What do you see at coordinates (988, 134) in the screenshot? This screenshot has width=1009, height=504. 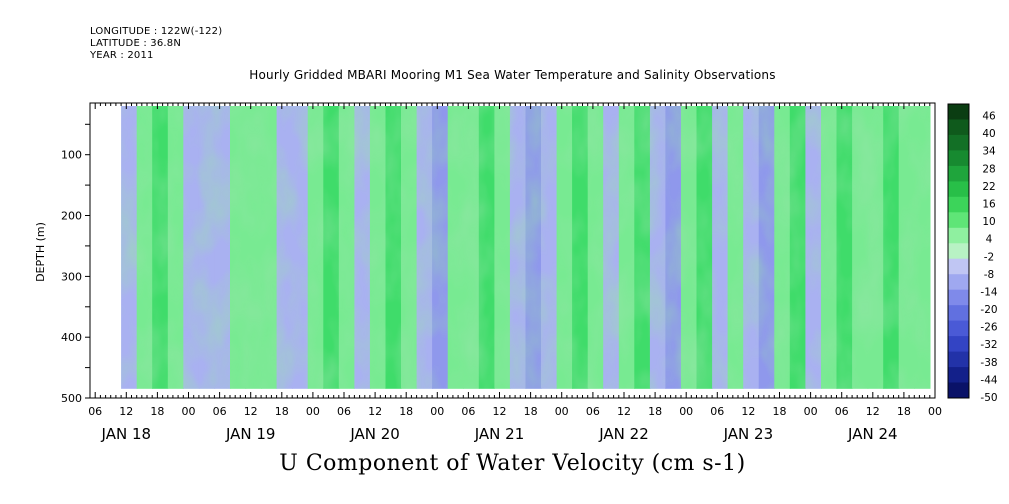 I see `colorbar-label: 40` at bounding box center [988, 134].